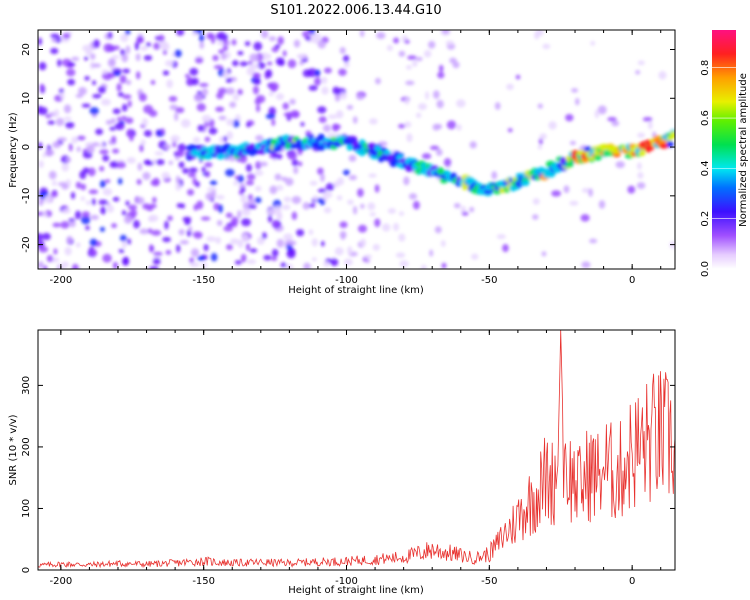 Image resolution: width=750 pixels, height=600 pixels. Describe the element at coordinates (26, 244) in the screenshot. I see `y-tick-label: -20` at that location.